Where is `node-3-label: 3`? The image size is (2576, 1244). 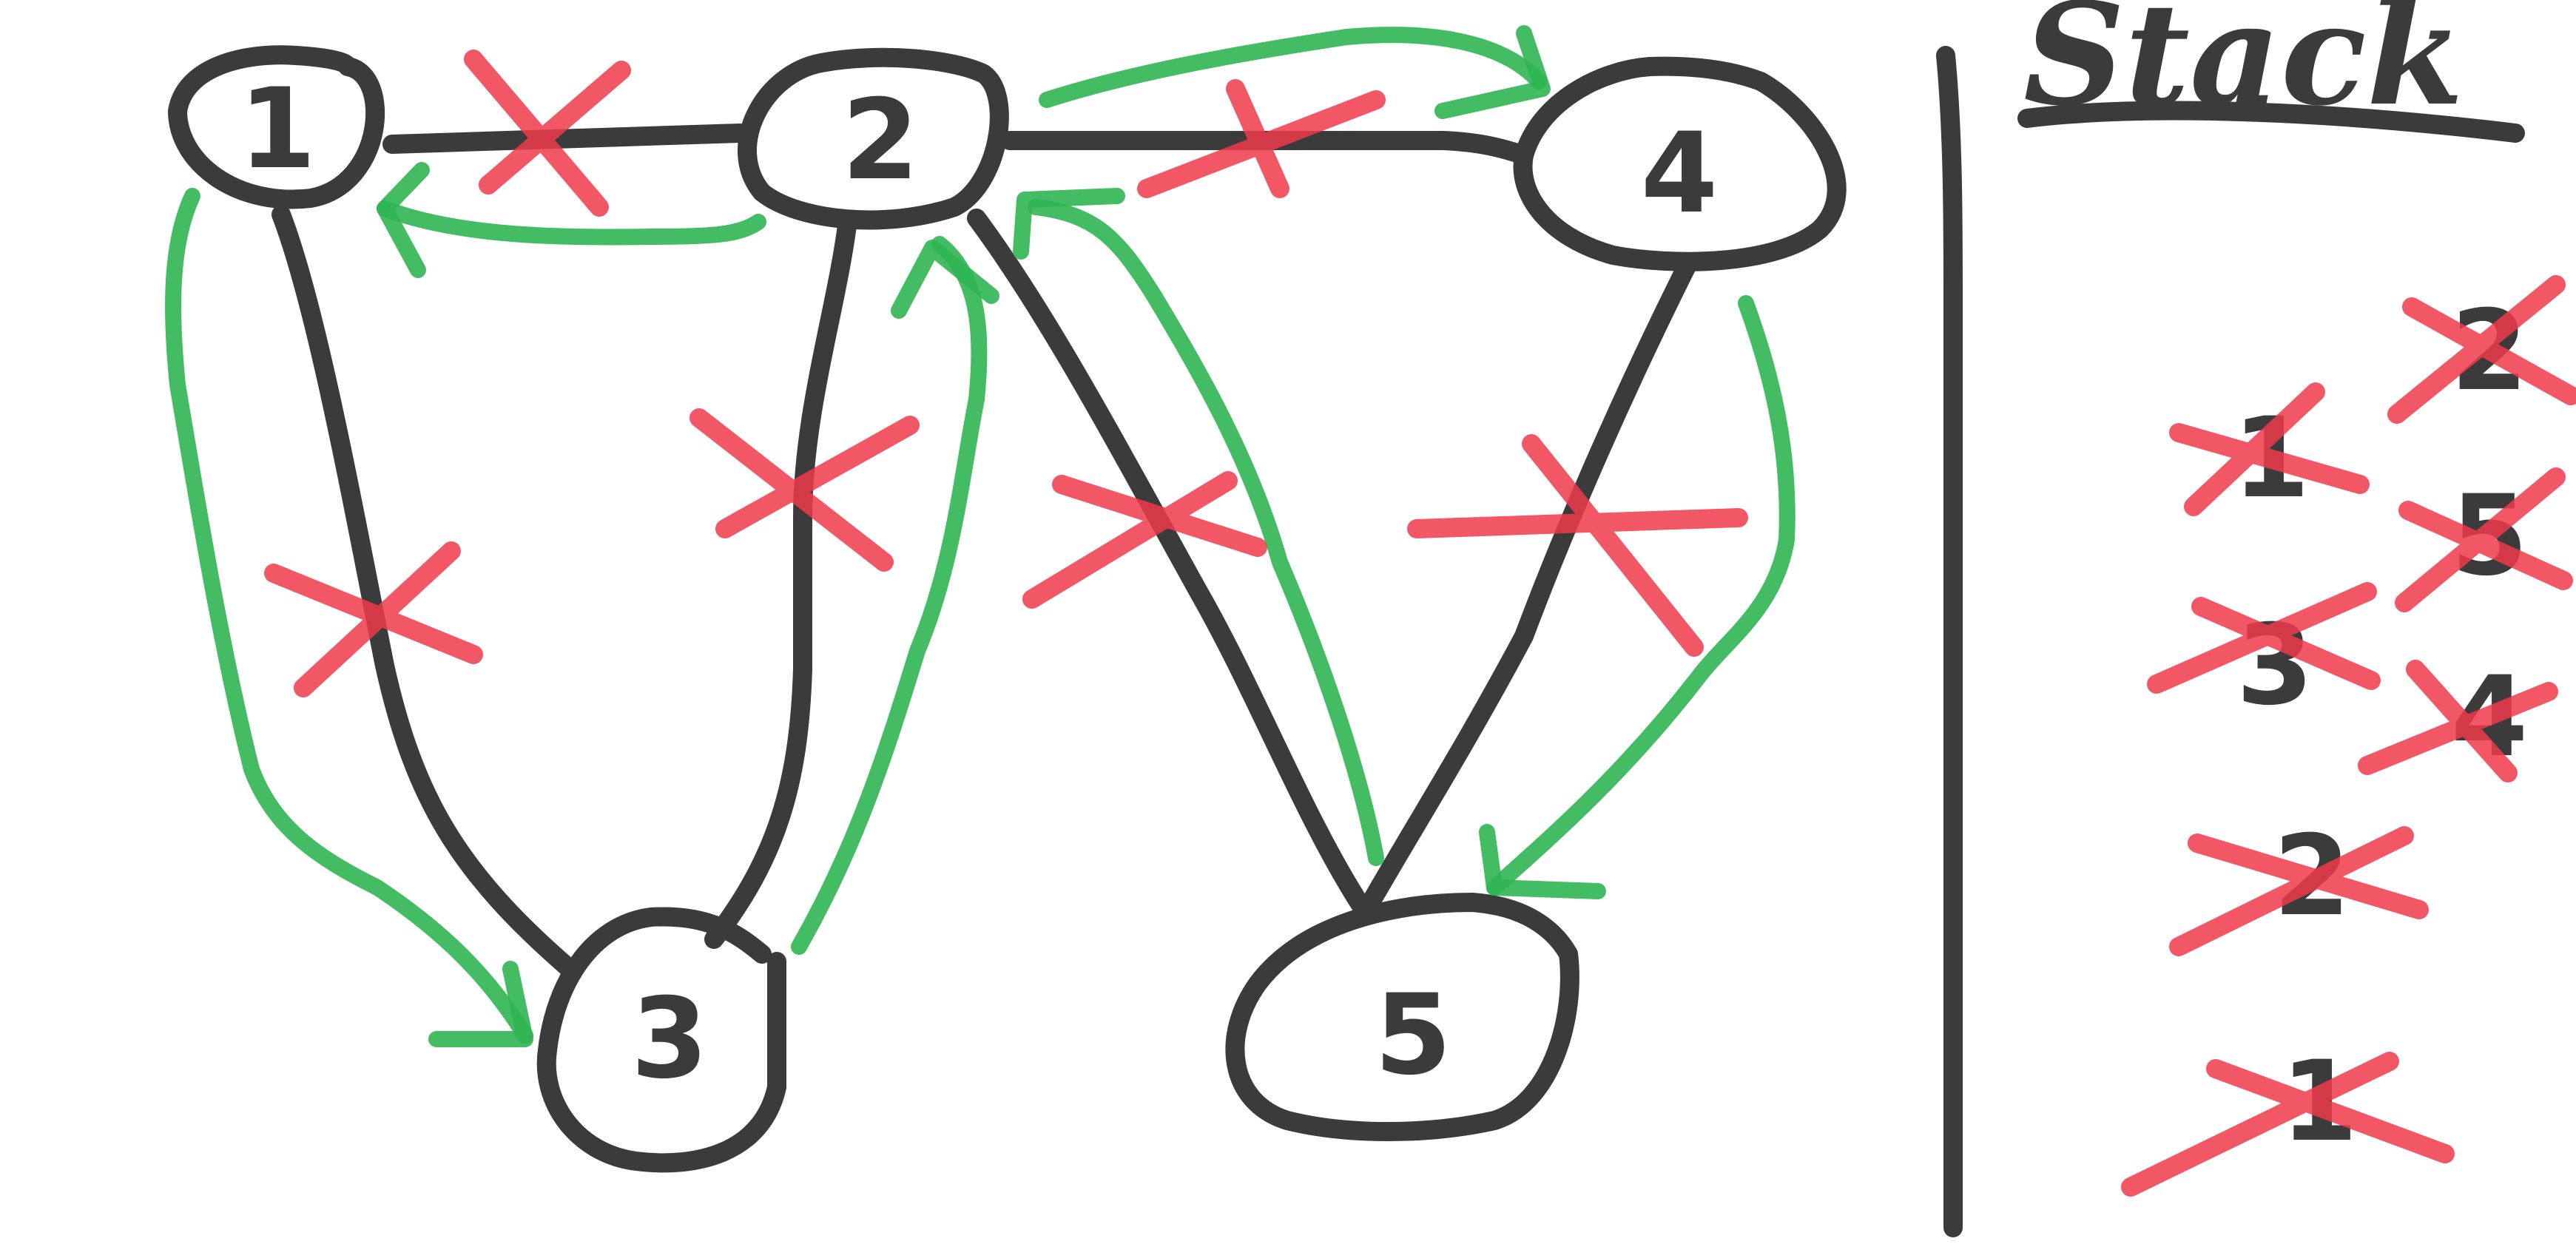 node-3-label: 3 is located at coordinates (669, 1039).